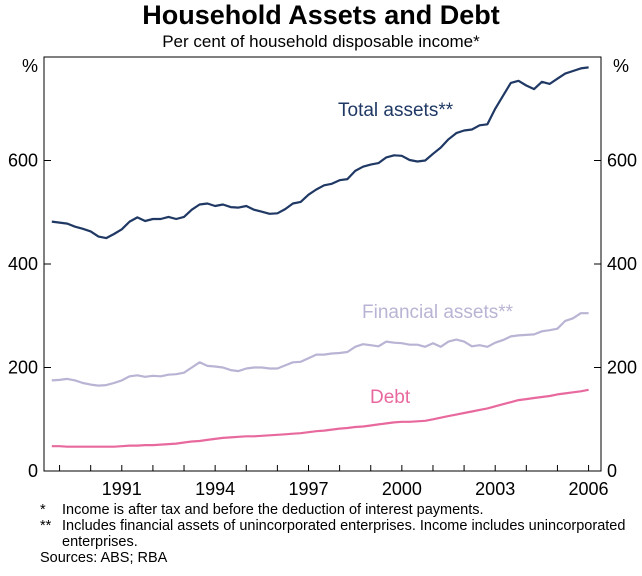 Image resolution: width=642 pixels, height=576 pixels. I want to click on chart-subtitle: Per cent of household disposable income*, so click(321, 41).